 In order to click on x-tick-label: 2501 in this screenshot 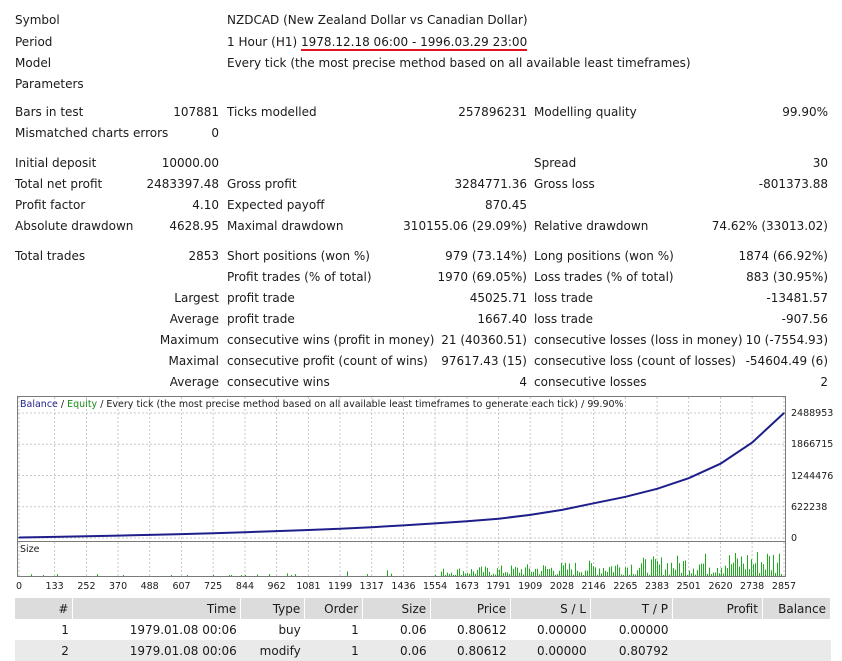, I will do `click(688, 586)`.